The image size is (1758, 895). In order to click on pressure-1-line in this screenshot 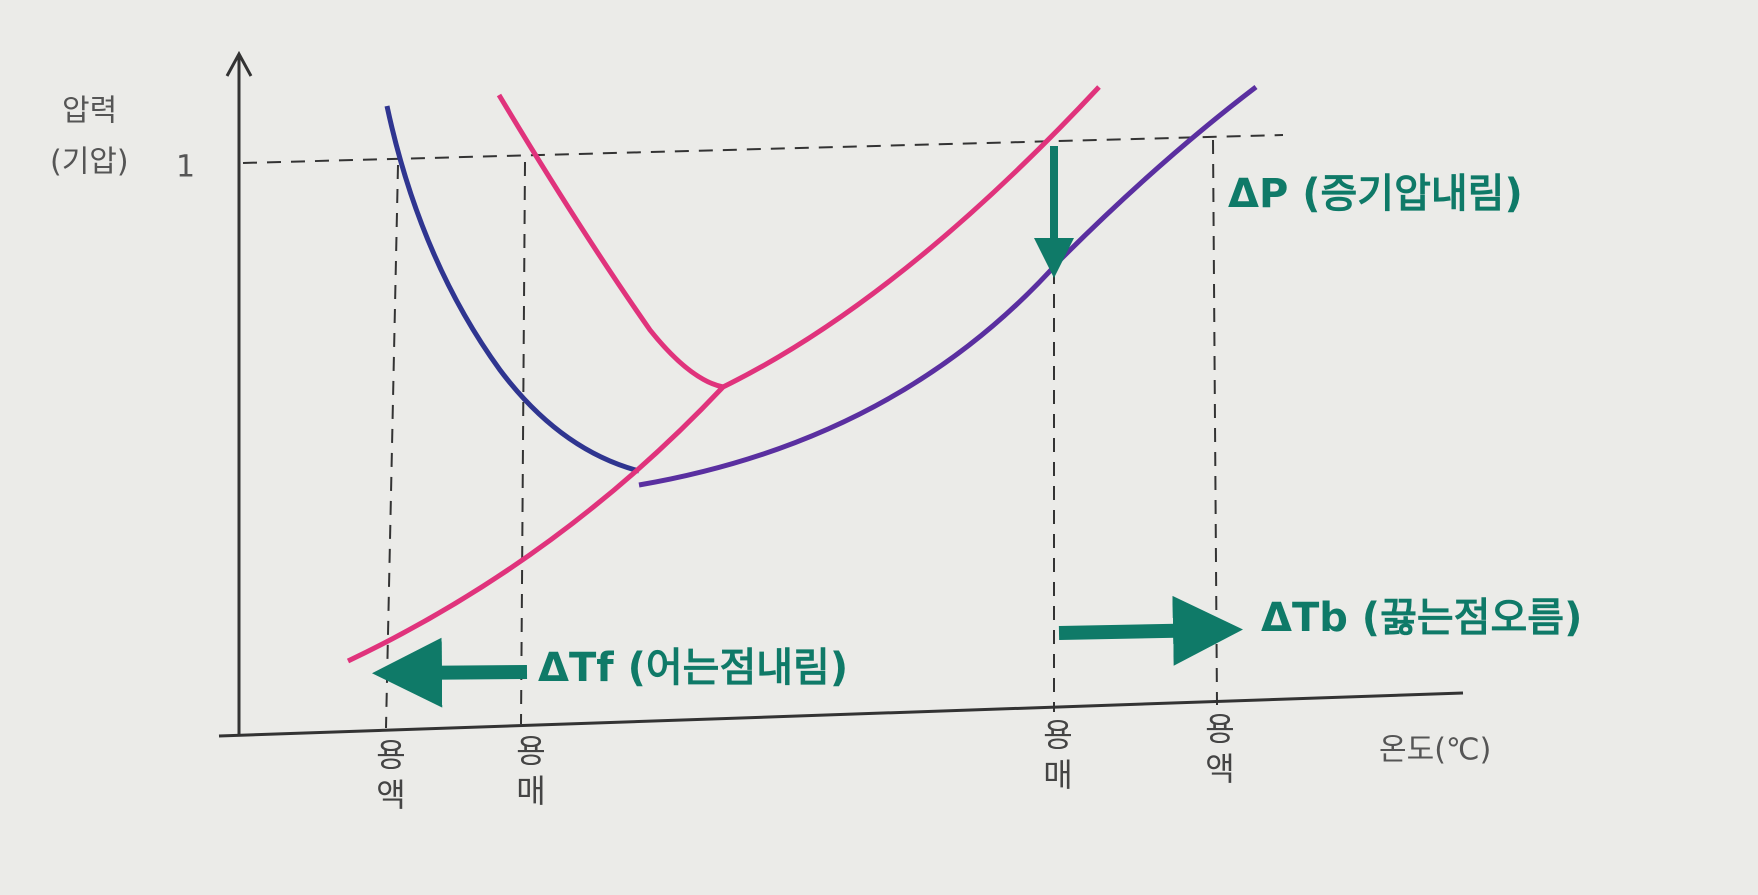, I will do `click(763, 149)`.